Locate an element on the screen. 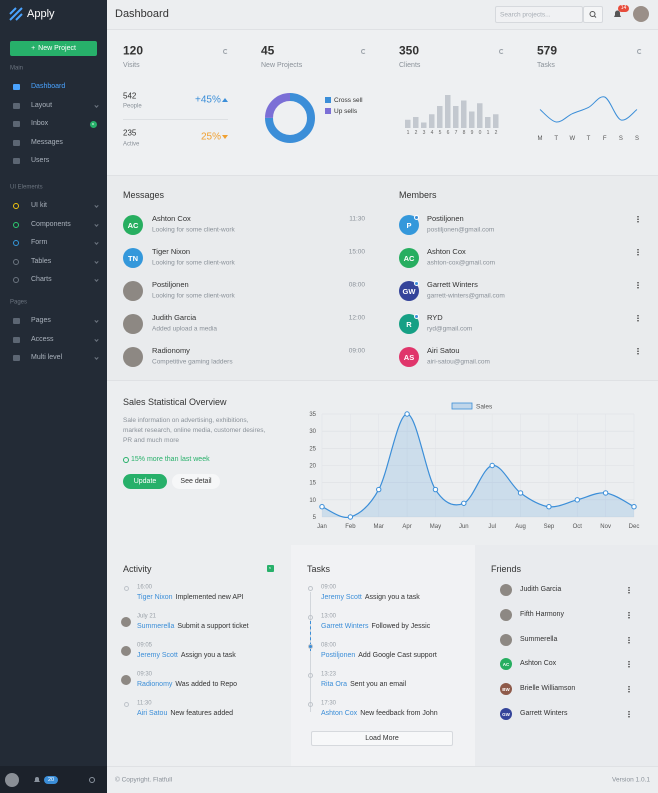  inbox-badge: 8 is located at coordinates (93, 124).